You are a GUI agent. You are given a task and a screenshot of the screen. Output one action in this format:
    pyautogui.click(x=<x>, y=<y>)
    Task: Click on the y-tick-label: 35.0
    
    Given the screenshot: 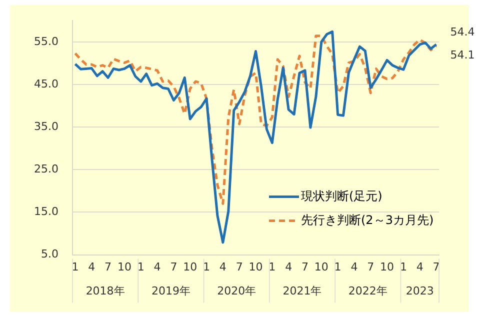 What is the action you would take?
    pyautogui.click(x=46, y=126)
    